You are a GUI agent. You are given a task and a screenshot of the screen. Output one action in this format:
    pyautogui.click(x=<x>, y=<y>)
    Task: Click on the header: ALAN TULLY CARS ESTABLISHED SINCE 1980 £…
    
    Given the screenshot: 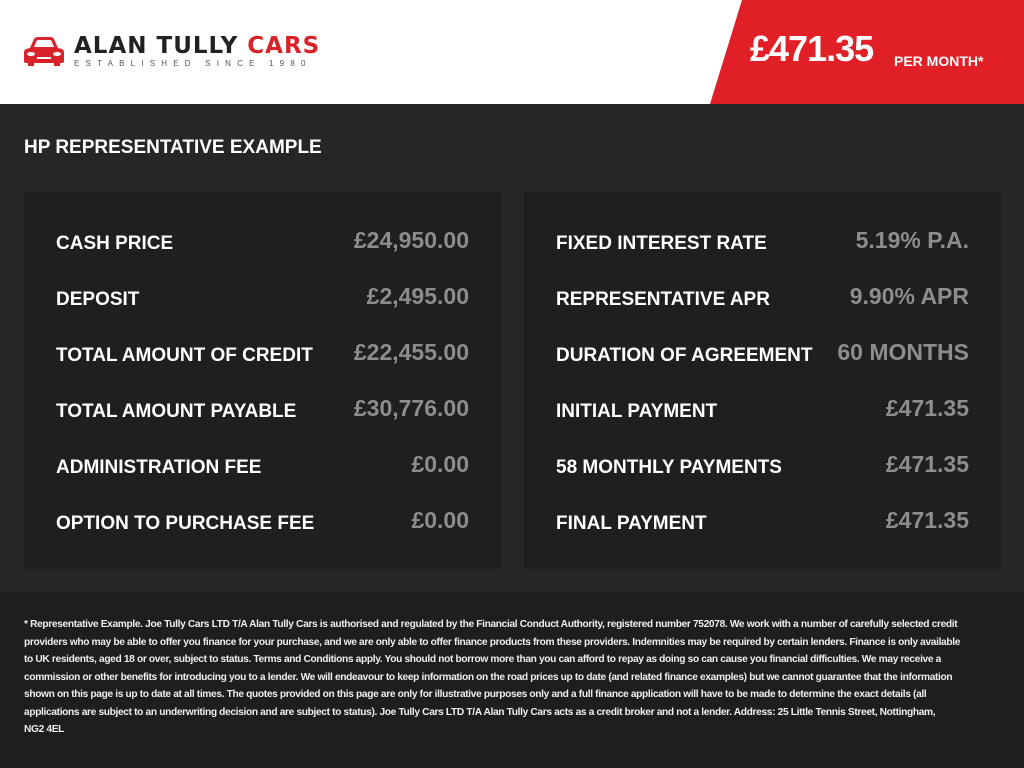 What is the action you would take?
    pyautogui.click(x=512, y=52)
    